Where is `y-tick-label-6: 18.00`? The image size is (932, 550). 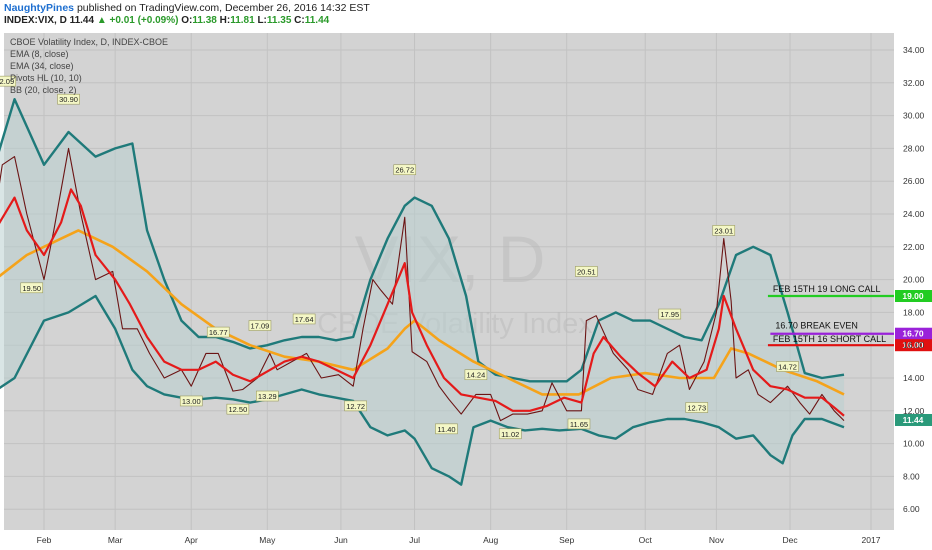
y-tick-label-6: 18.00 is located at coordinates (914, 312).